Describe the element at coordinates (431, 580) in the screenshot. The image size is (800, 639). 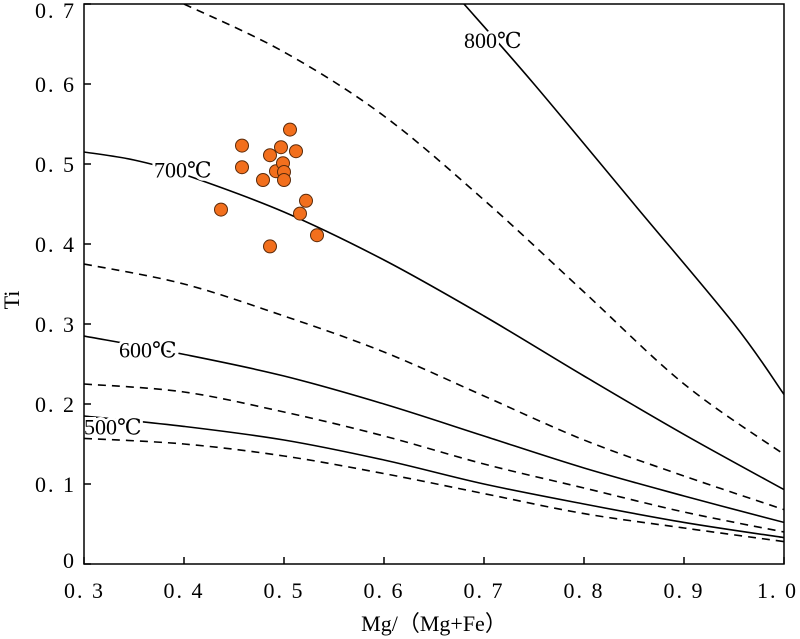
I see `x-axis-ticks: 0. 3 0. 4 0. 5 0. 6 0. 7 0. 8 0. 9 1. 0` at that location.